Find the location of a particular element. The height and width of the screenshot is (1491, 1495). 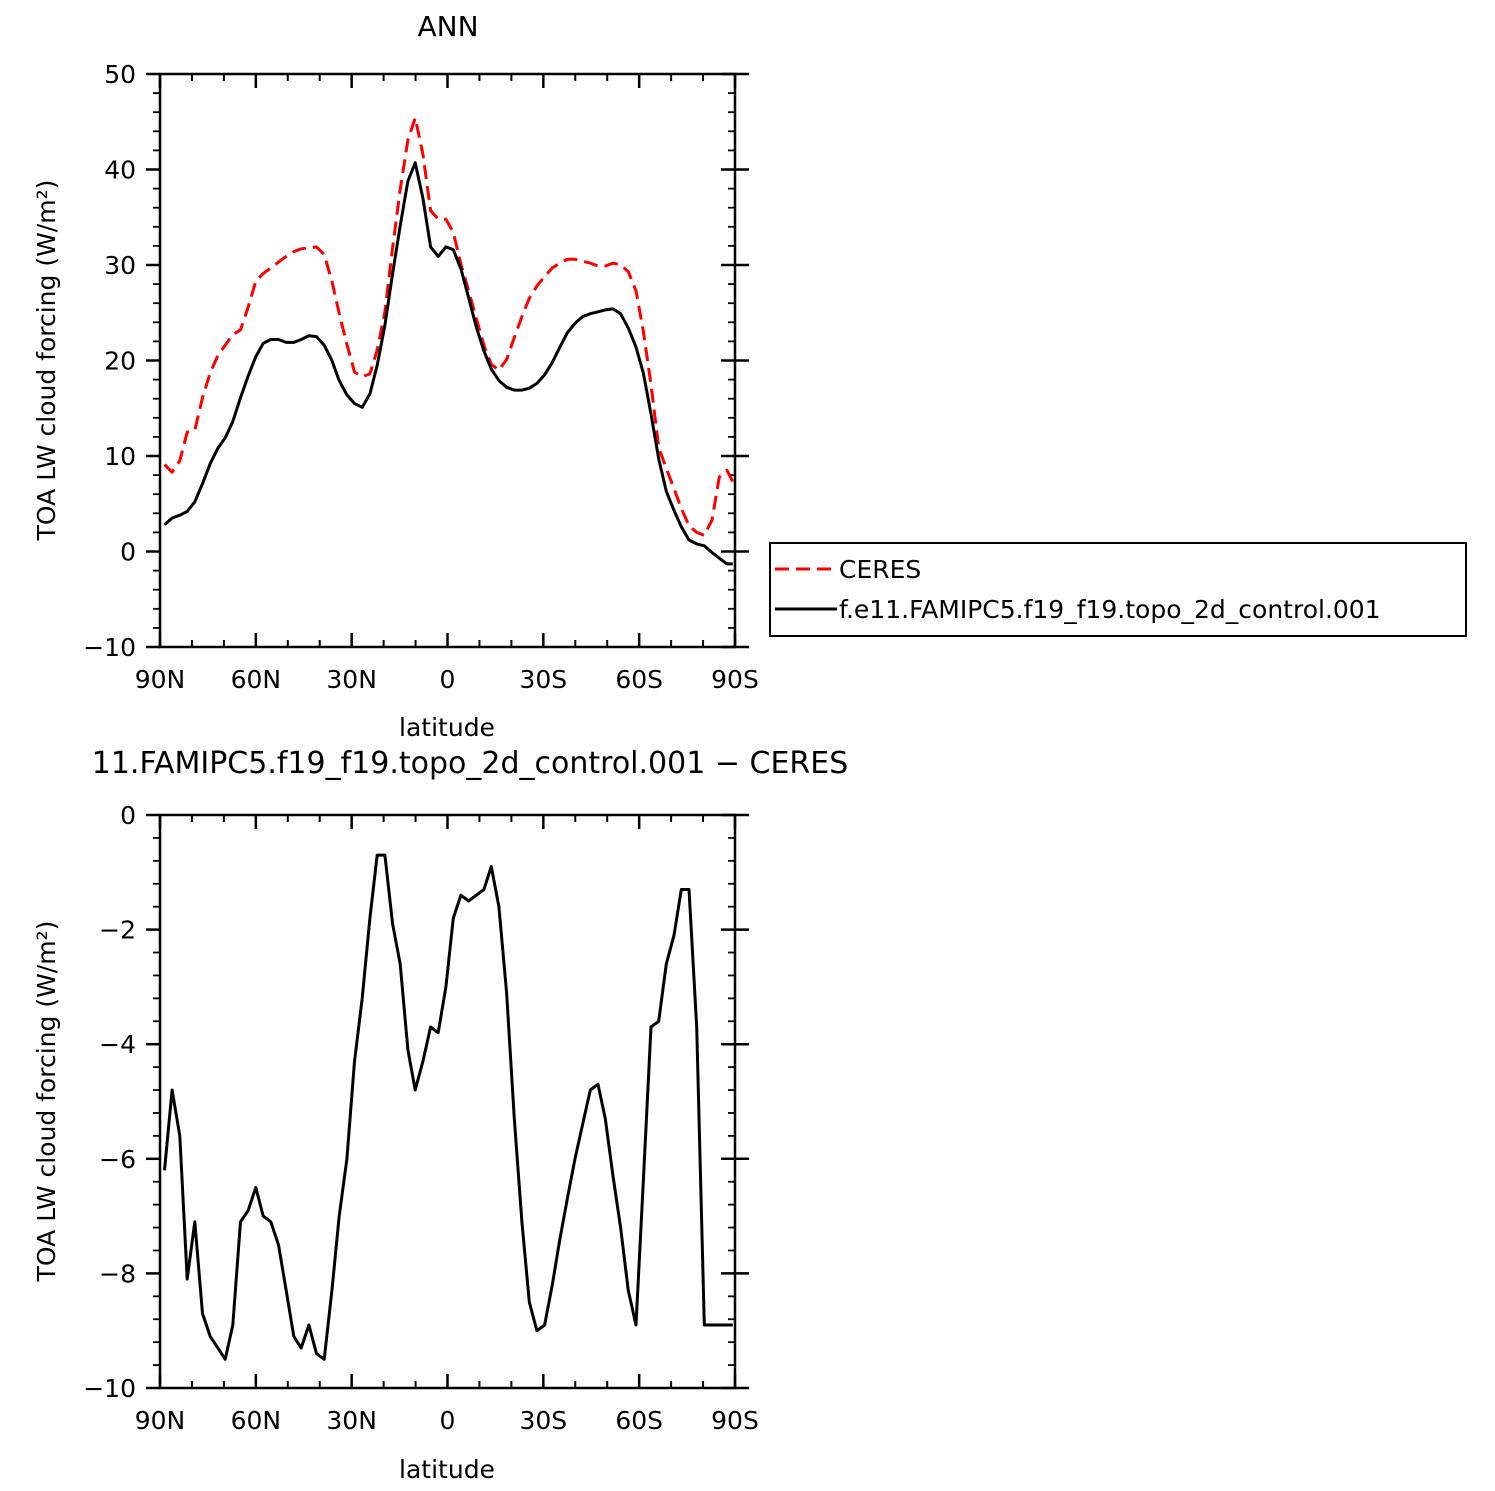

top-x-axis-label: latitude is located at coordinates (447, 727).